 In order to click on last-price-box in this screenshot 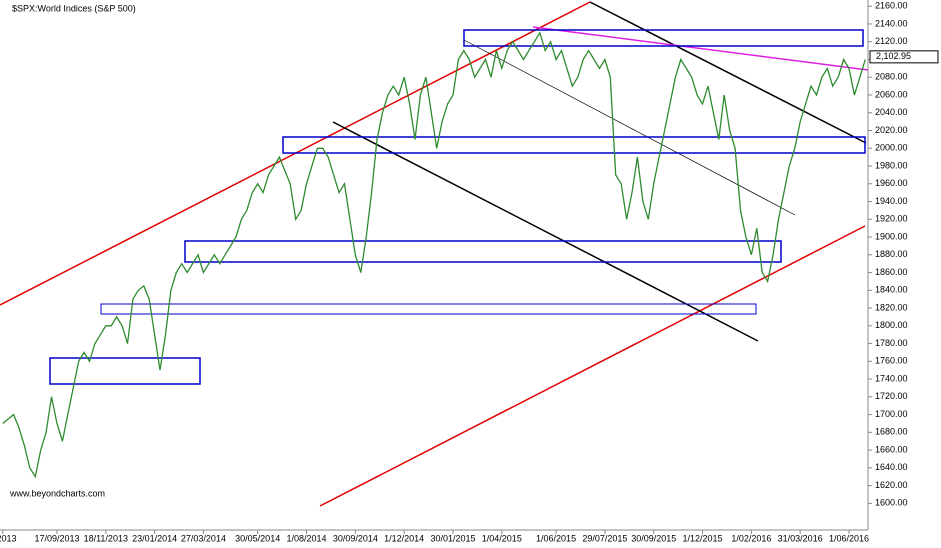, I will do `click(904, 57)`.